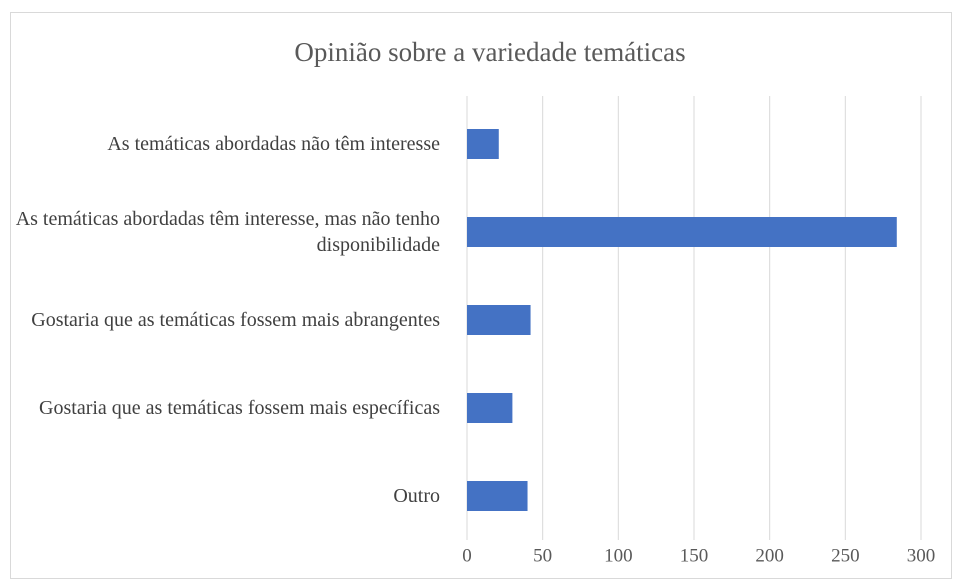 This screenshot has width=955, height=580. Describe the element at coordinates (467, 555) in the screenshot. I see `x-tick-label: 0` at that location.